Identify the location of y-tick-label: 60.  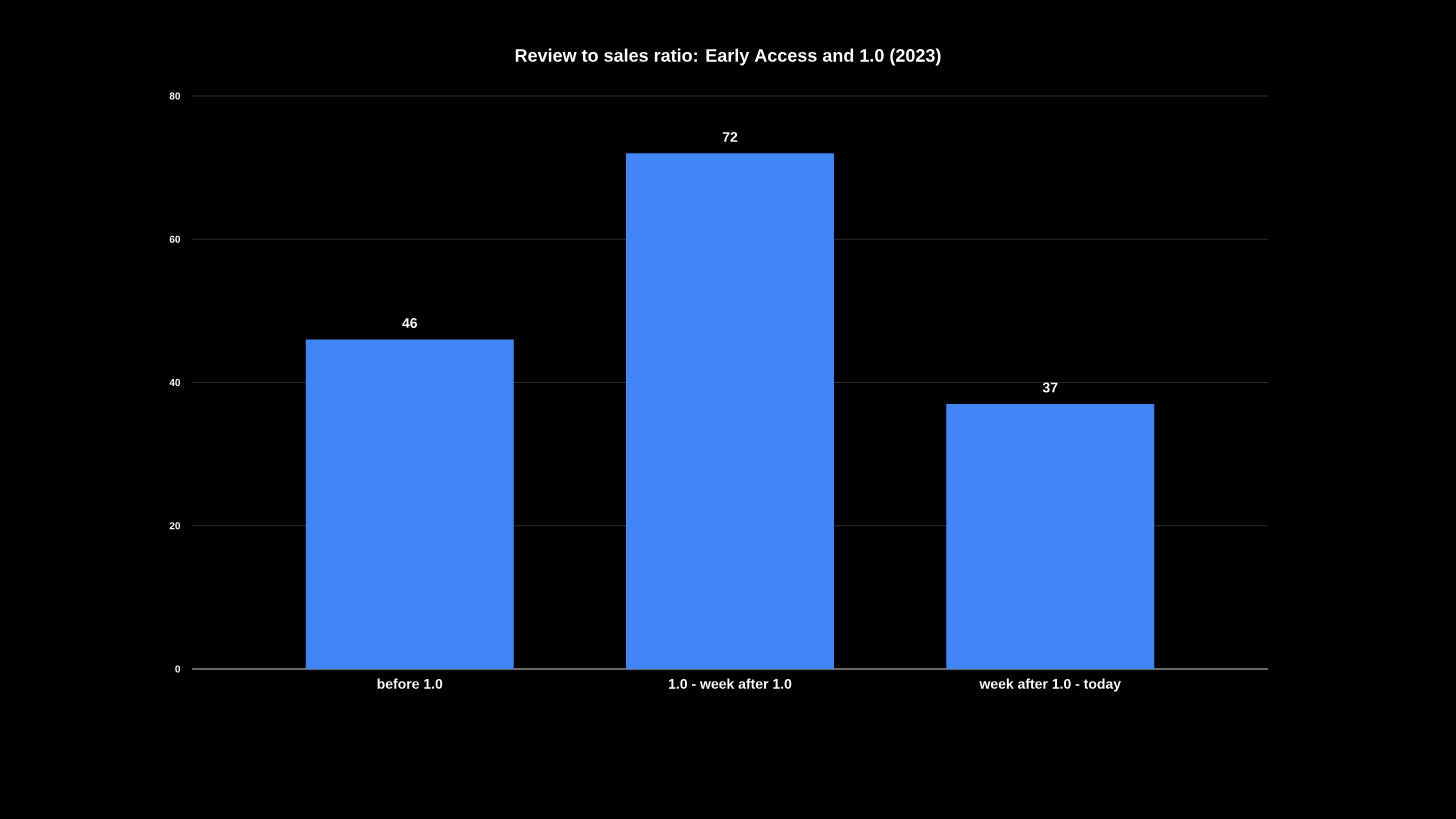
(175, 239).